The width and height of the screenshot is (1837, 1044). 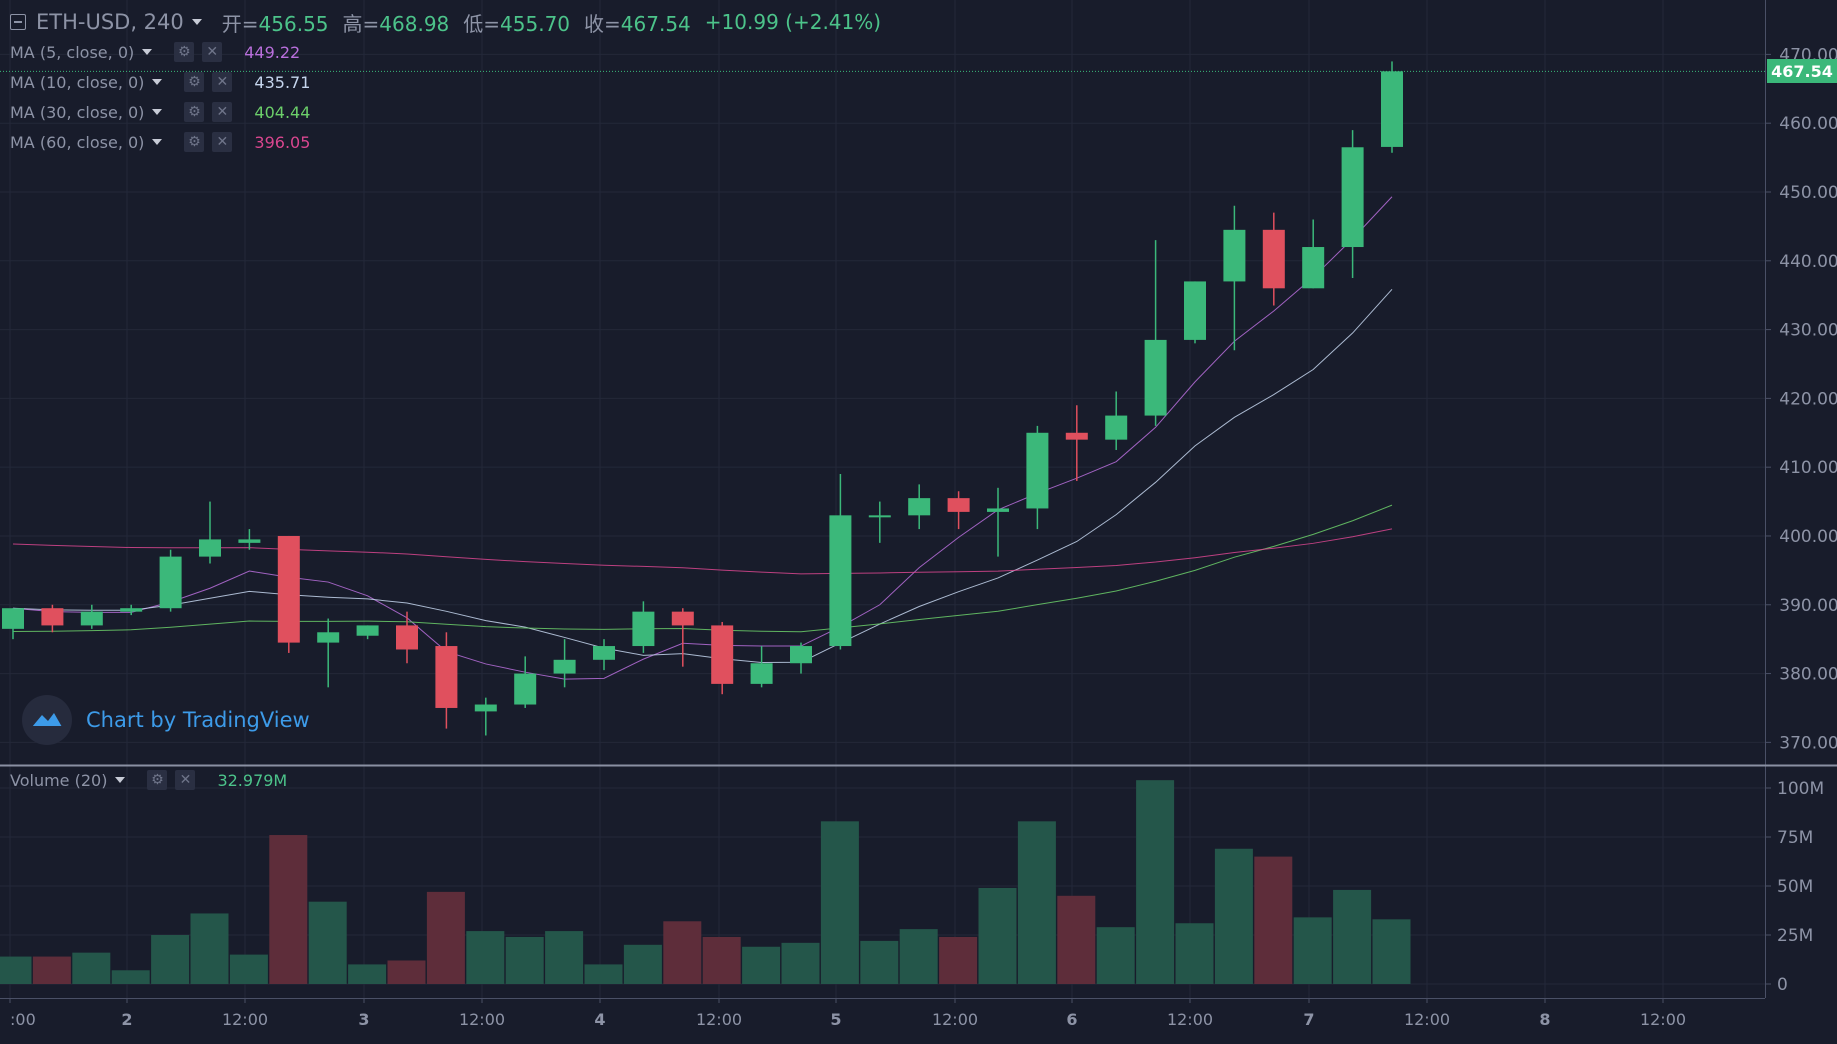 What do you see at coordinates (1071, 1019) in the screenshot?
I see `time-tick-label: 6` at bounding box center [1071, 1019].